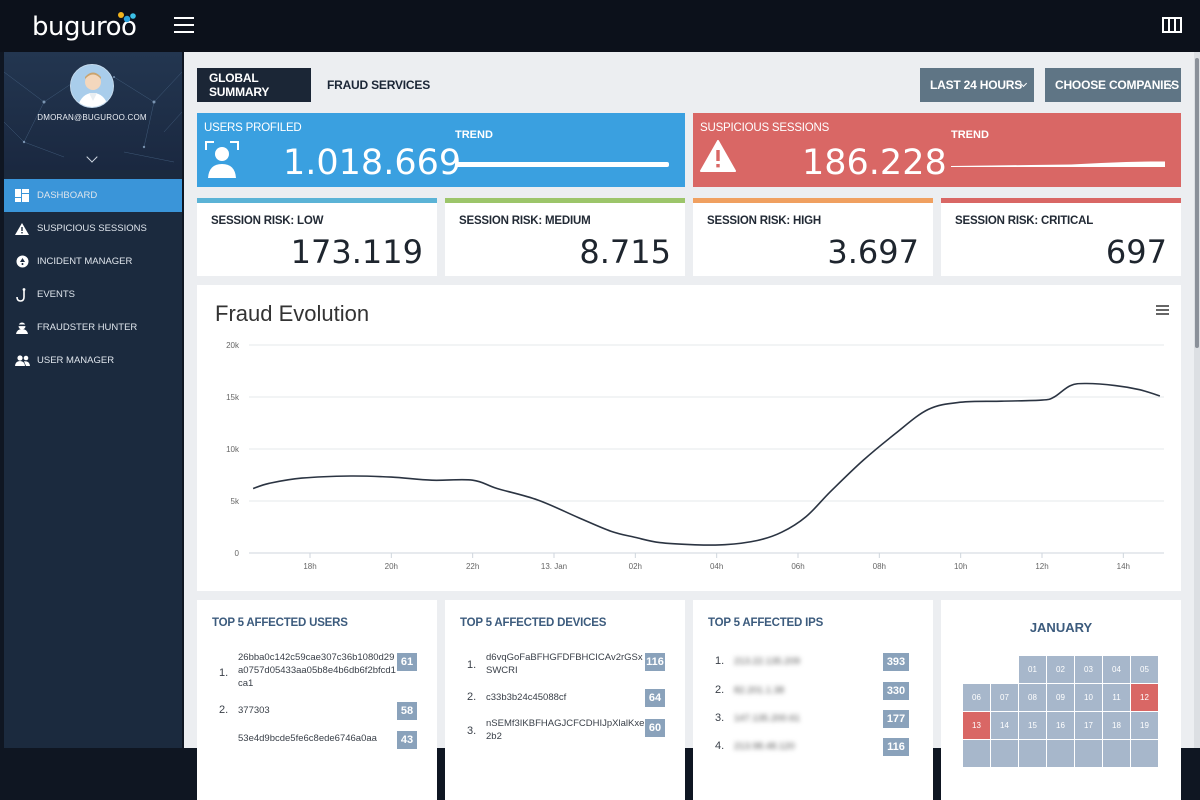  What do you see at coordinates (1144, 725) in the screenshot?
I see `calendar-day: 19` at bounding box center [1144, 725].